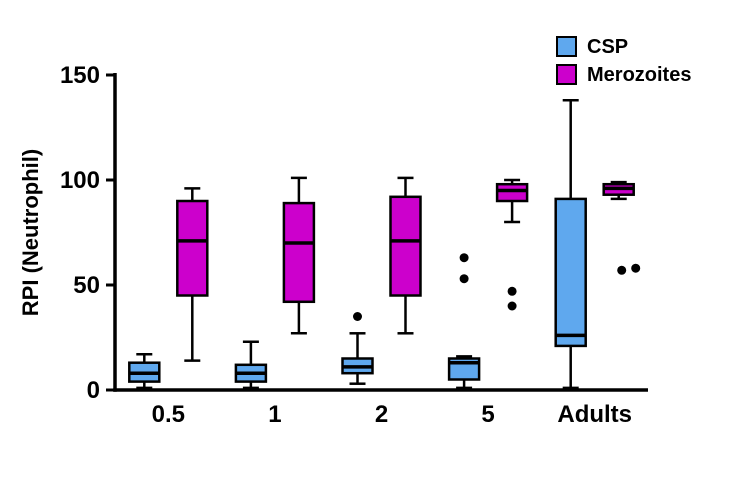  What do you see at coordinates (93, 390) in the screenshot?
I see `y-tick-label: 0` at bounding box center [93, 390].